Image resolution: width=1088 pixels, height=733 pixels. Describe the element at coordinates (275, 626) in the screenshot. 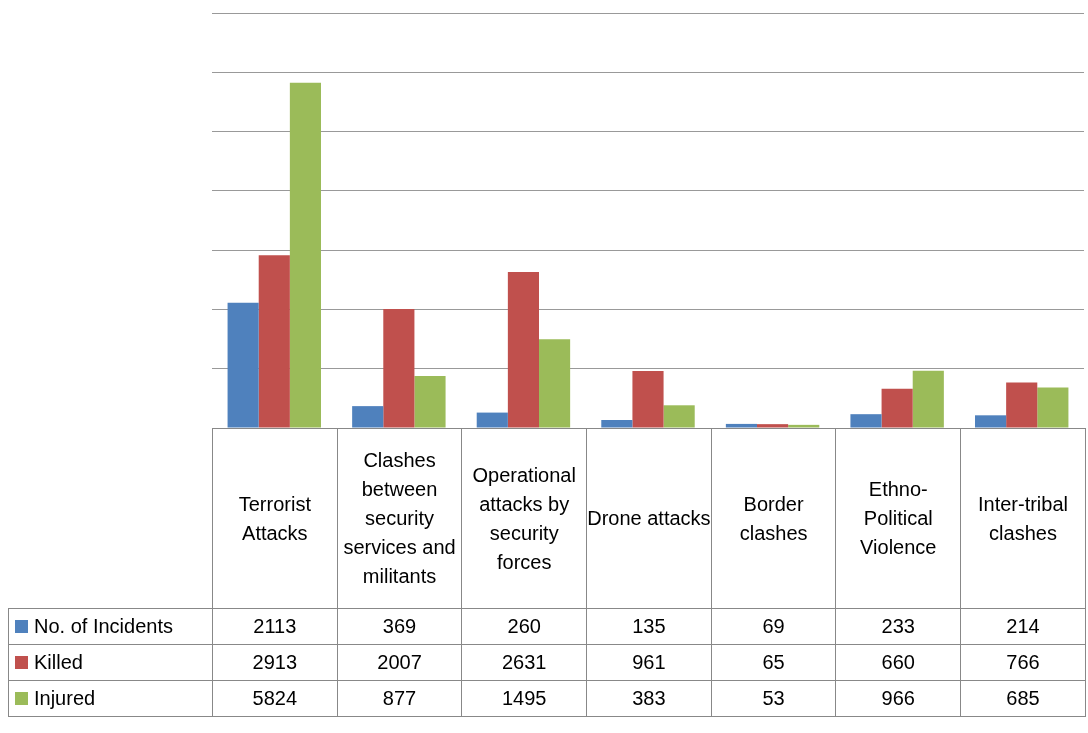

I see `data-label: 2113` at that location.